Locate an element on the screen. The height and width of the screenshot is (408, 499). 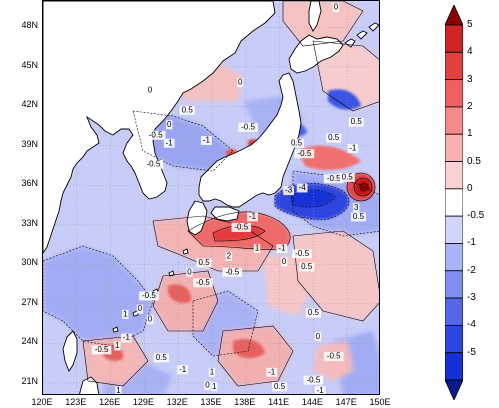
longitude-tick-label: 141E is located at coordinates (279, 402).